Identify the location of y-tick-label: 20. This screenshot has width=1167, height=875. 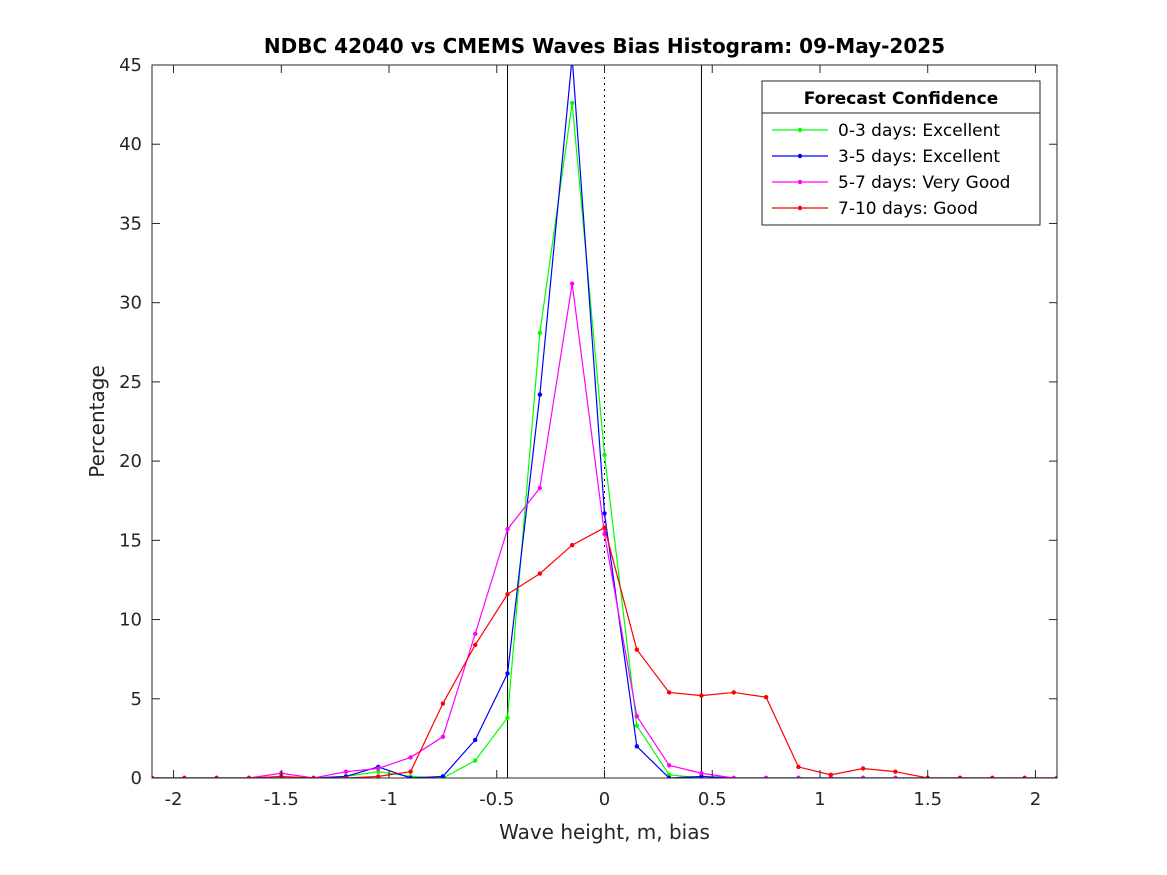
(130, 461).